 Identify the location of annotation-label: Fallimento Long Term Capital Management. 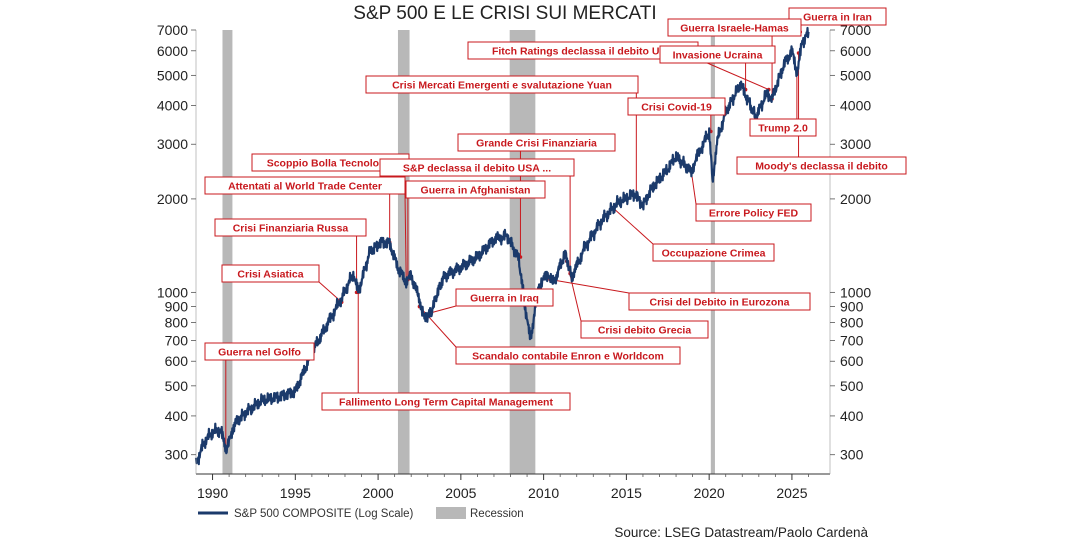
(446, 403).